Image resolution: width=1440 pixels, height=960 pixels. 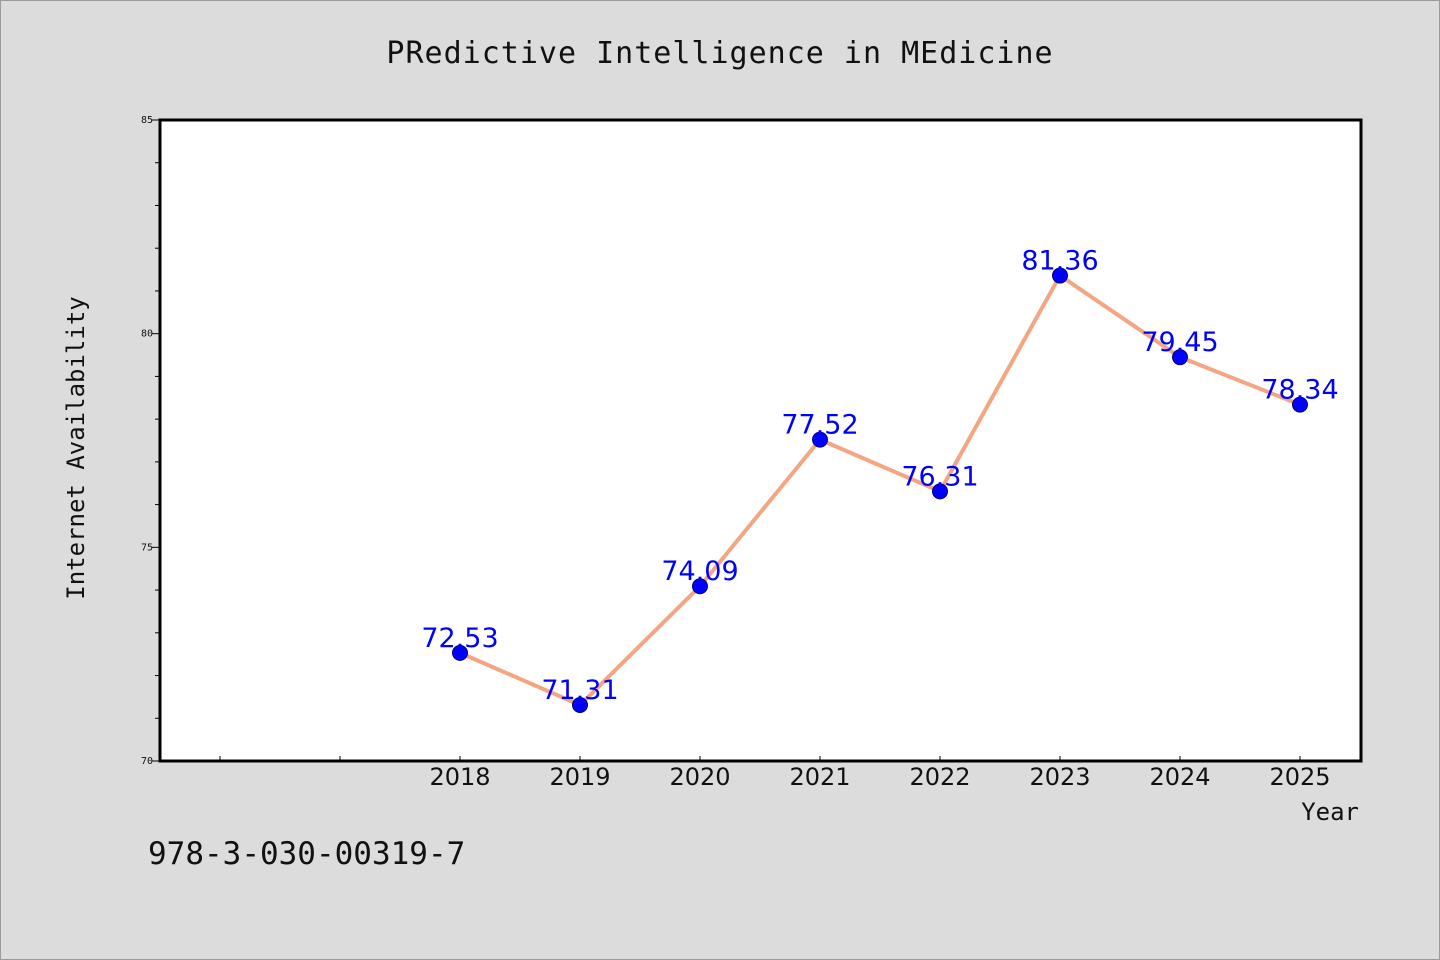 What do you see at coordinates (147, 120) in the screenshot?
I see `y-tick-label: 85` at bounding box center [147, 120].